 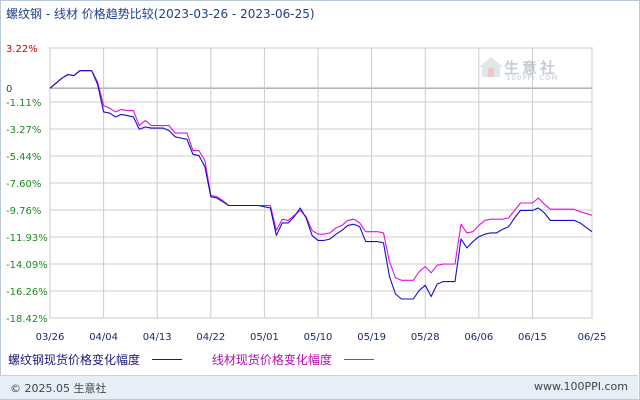 What do you see at coordinates (27, 319) in the screenshot?
I see `y-tick-label: -18.42%` at bounding box center [27, 319].